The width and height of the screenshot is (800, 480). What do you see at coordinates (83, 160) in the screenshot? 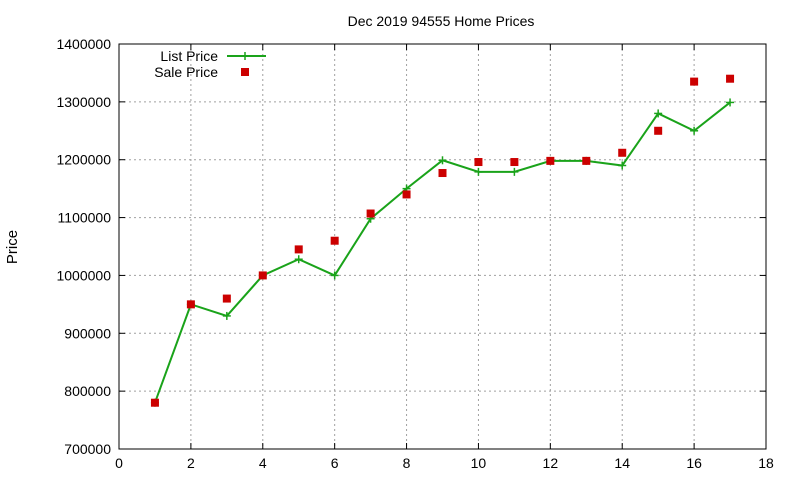
I see `y-tick-label: 1200000` at bounding box center [83, 160].